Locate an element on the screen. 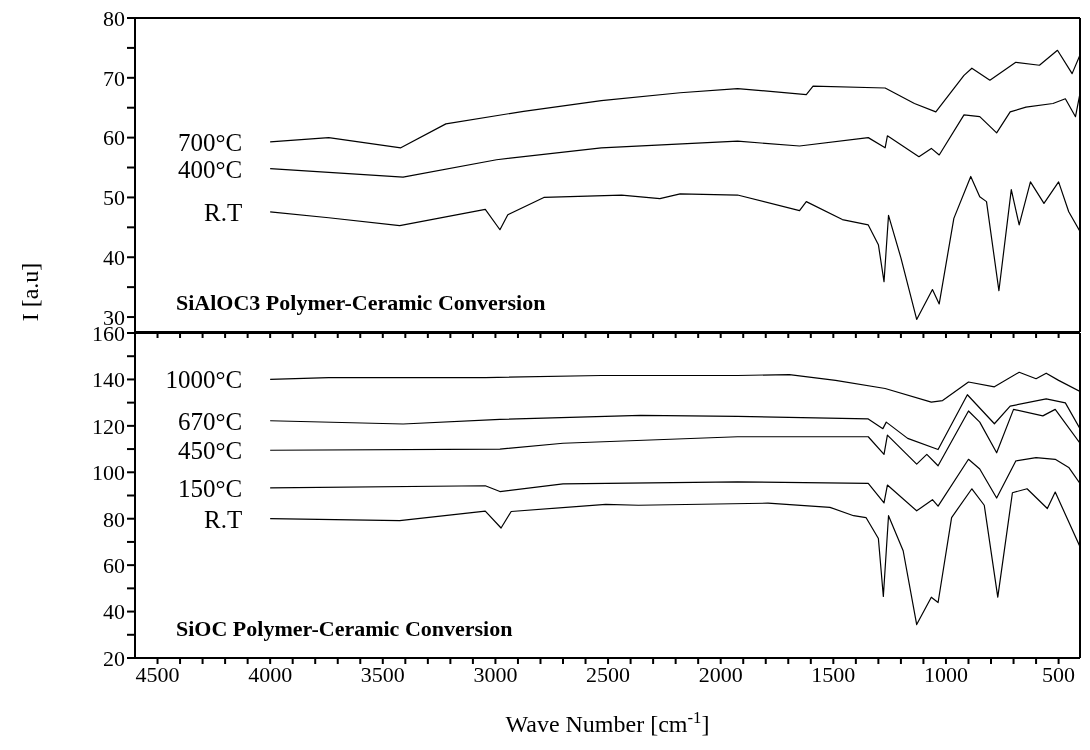 The width and height of the screenshot is (1090, 750). y-tick-label: 70 is located at coordinates (114, 78).